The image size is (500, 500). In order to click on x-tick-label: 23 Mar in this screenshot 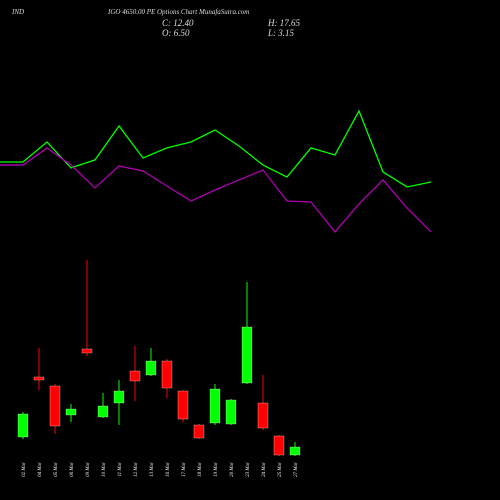, I will do `click(248, 469)`.